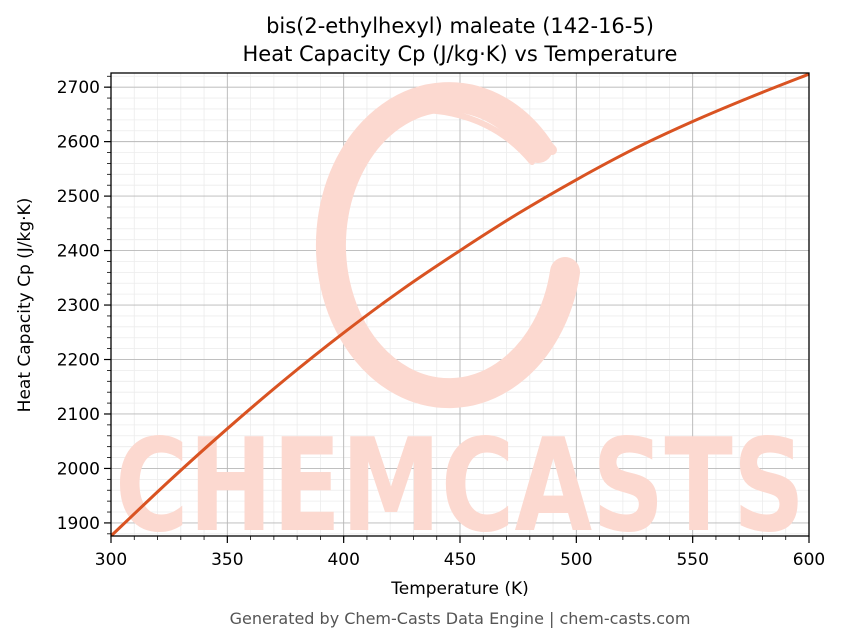 The image size is (843, 644). What do you see at coordinates (78, 524) in the screenshot?
I see `y-tick-label: 1900` at bounding box center [78, 524].